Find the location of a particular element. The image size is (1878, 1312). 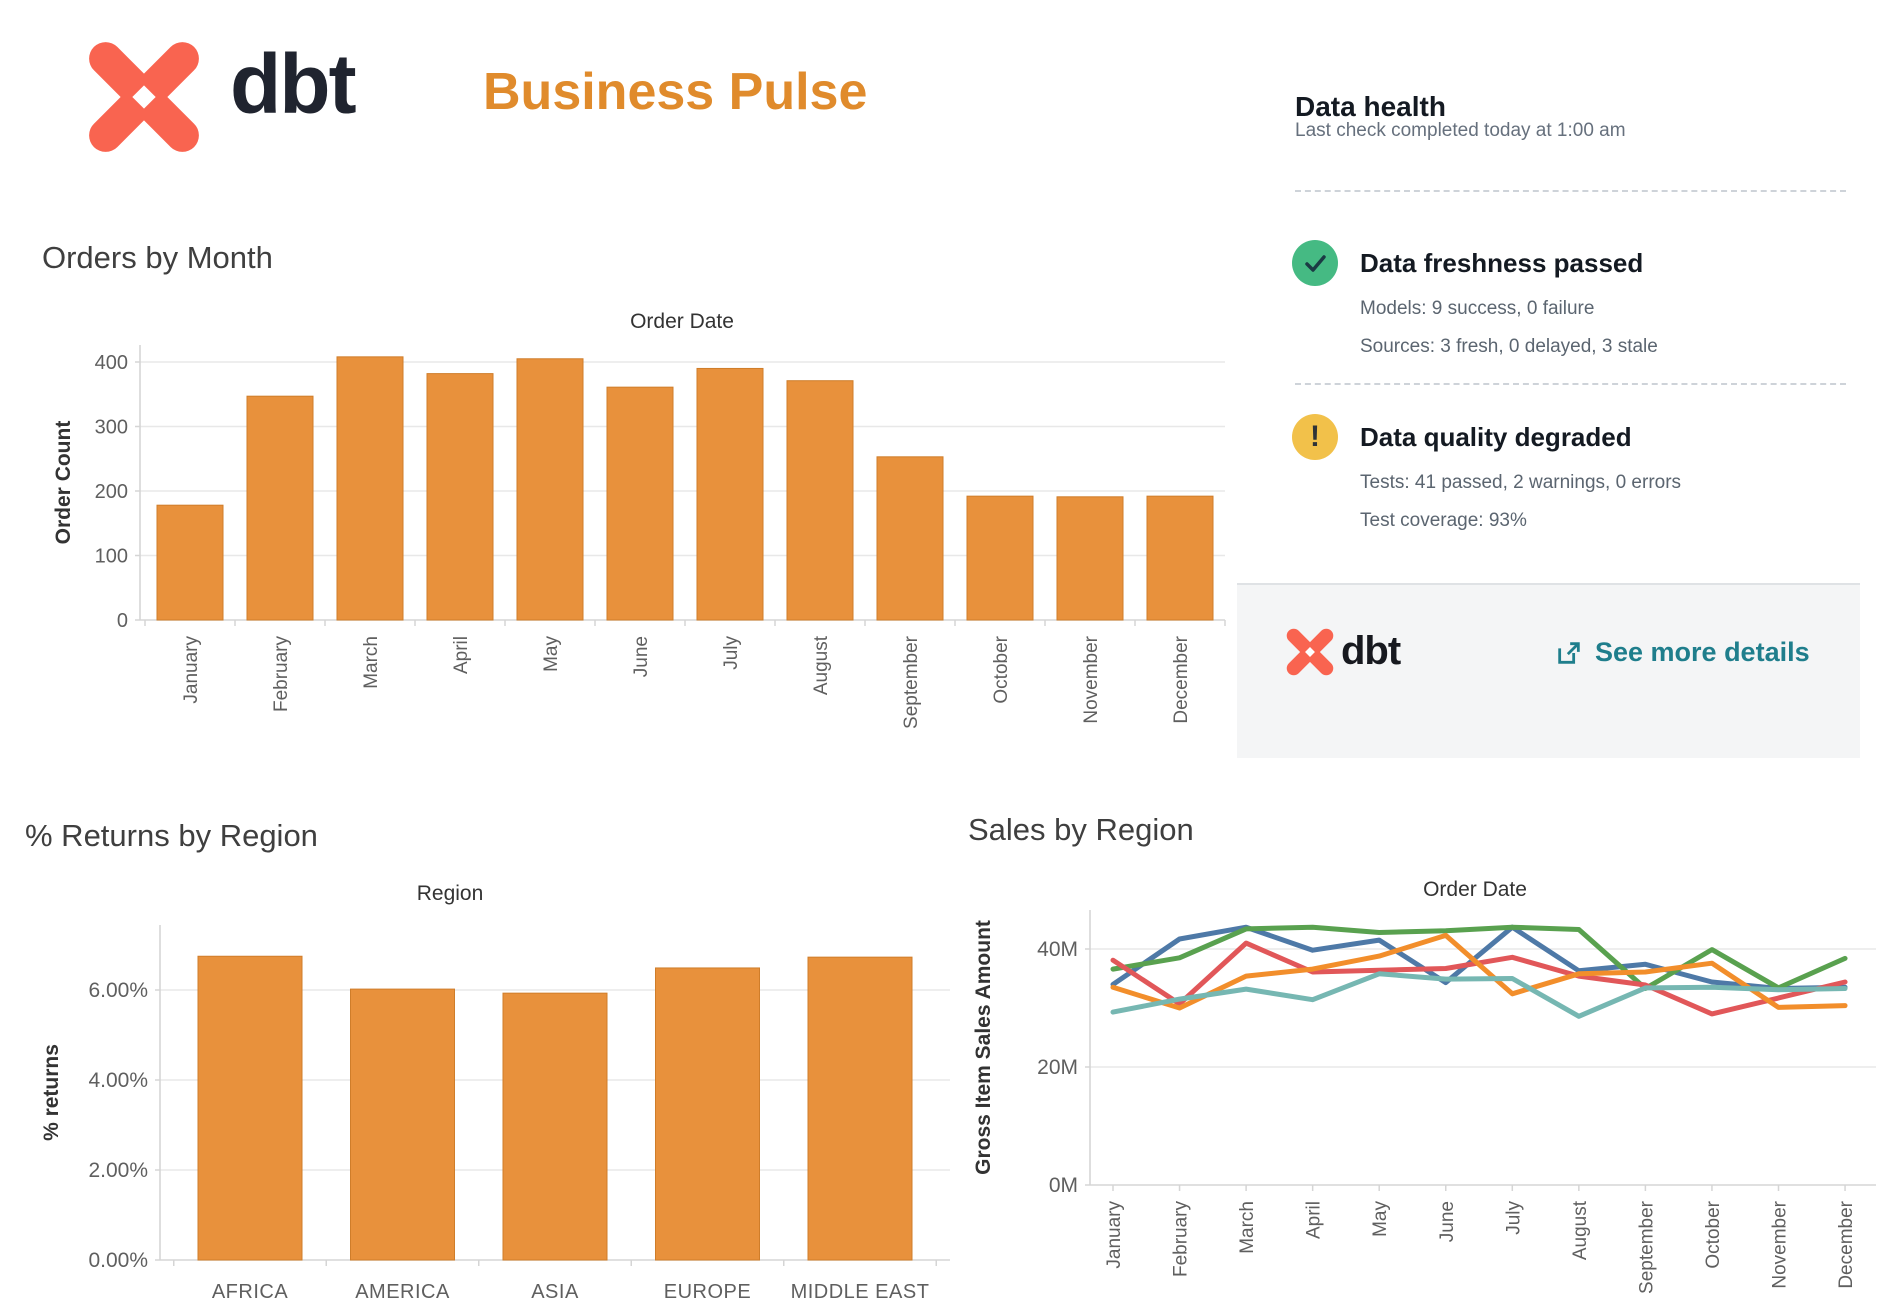

y-tick-label: 4.00% is located at coordinates (118, 1080).